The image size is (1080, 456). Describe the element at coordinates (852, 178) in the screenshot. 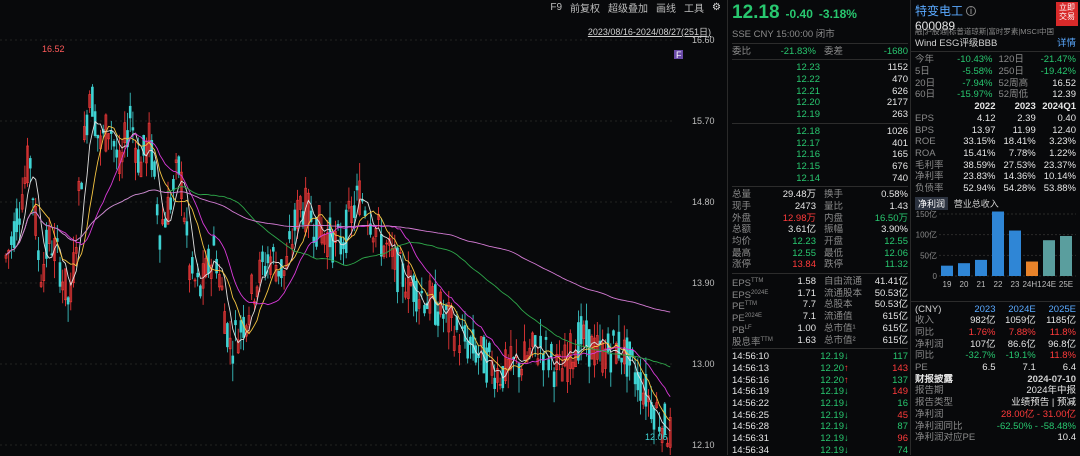

I see `bid-row: 12.14 740` at that location.